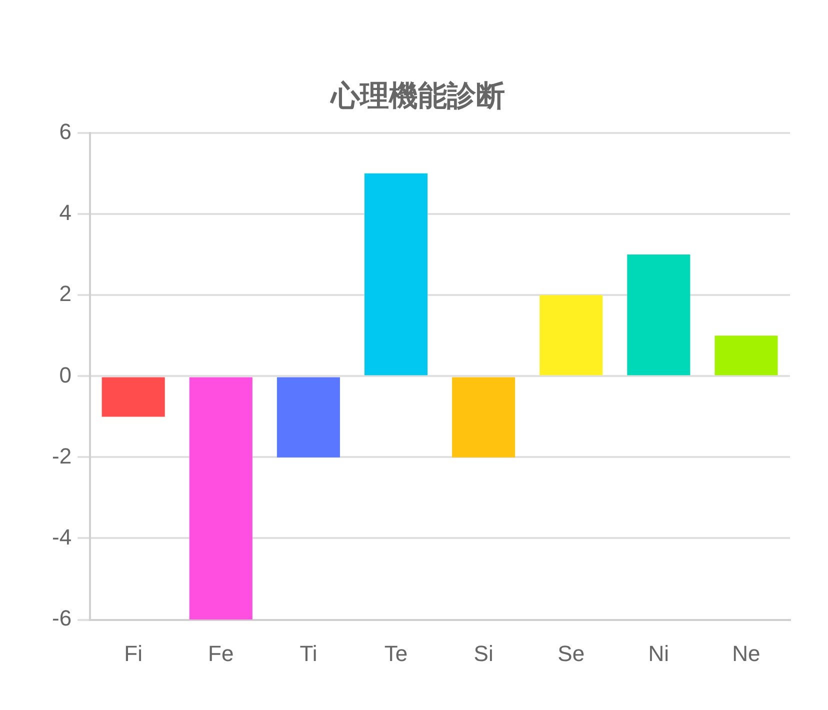 Image resolution: width=828 pixels, height=710 pixels. Describe the element at coordinates (65, 293) in the screenshot. I see `y-tick-label: 2` at that location.